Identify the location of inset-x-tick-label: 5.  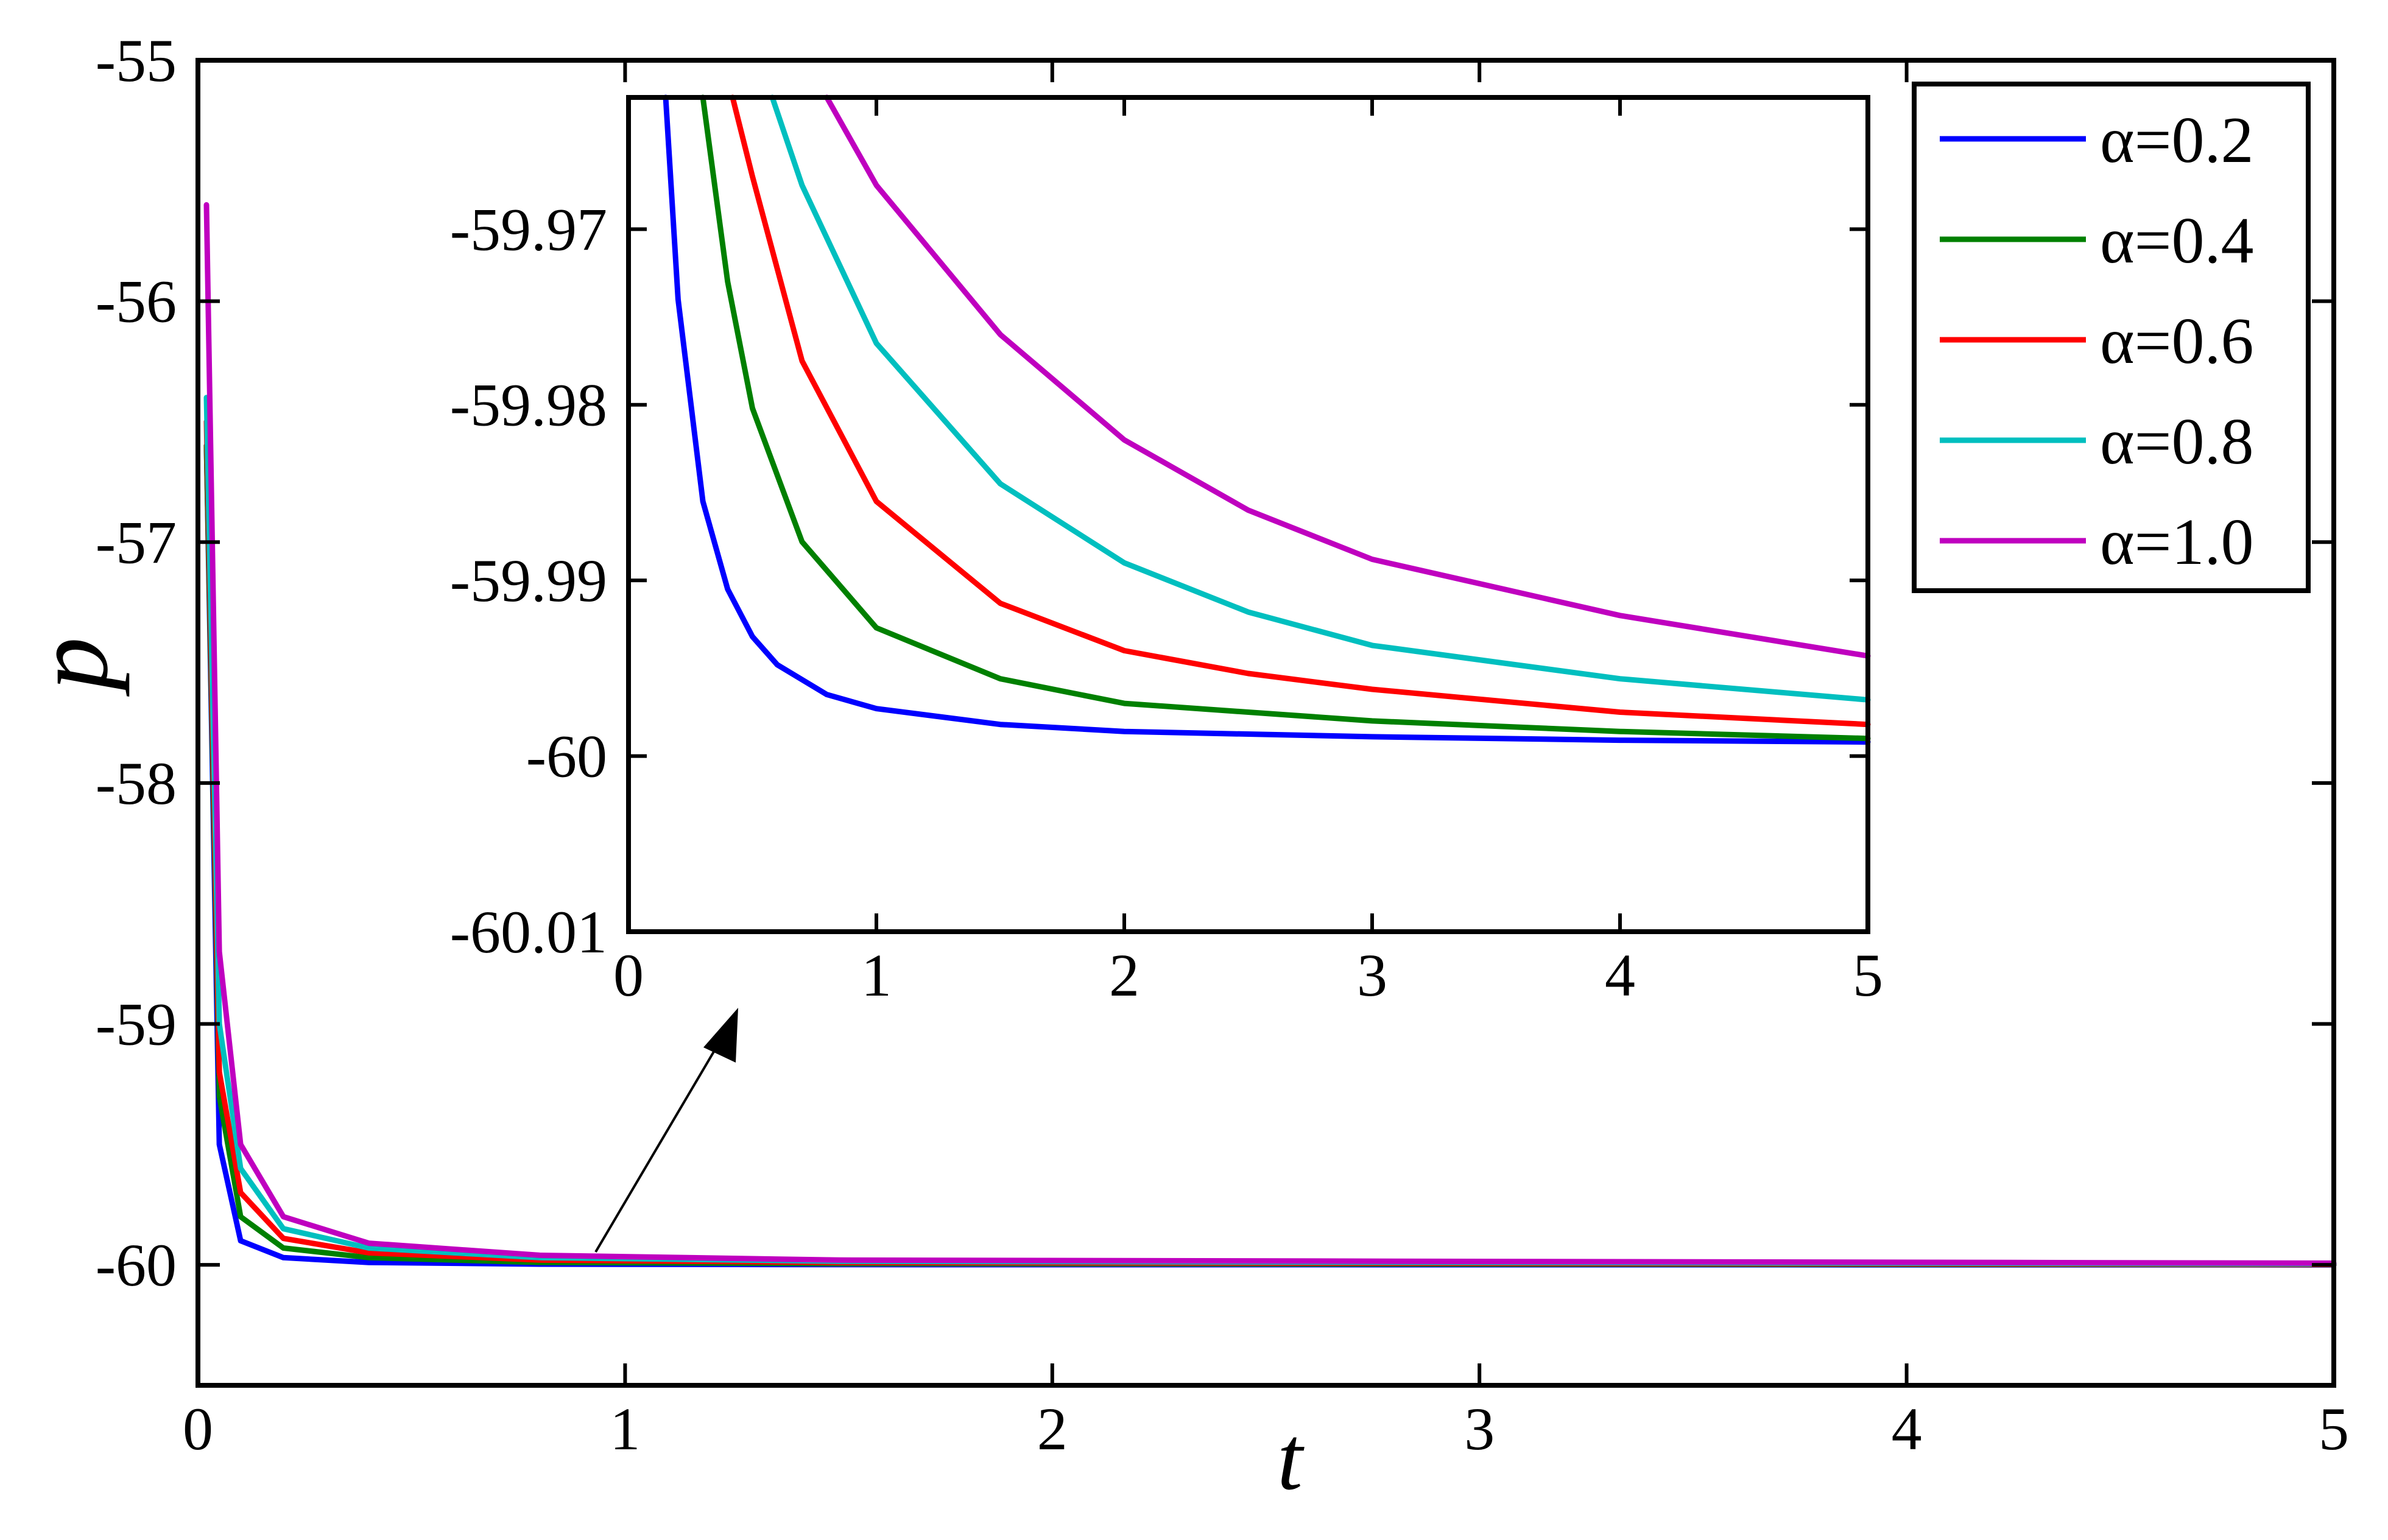
(1868, 975).